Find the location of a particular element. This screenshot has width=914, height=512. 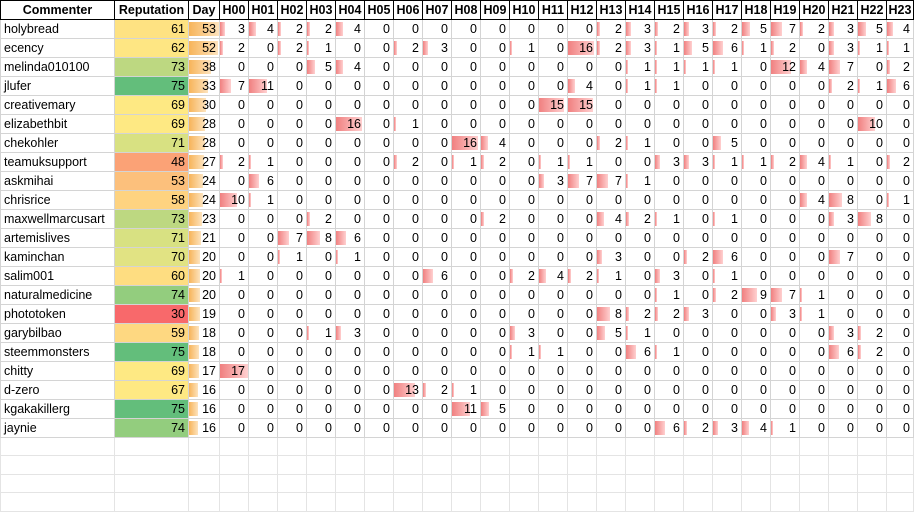

reputation-cell: 73 is located at coordinates (151, 219).